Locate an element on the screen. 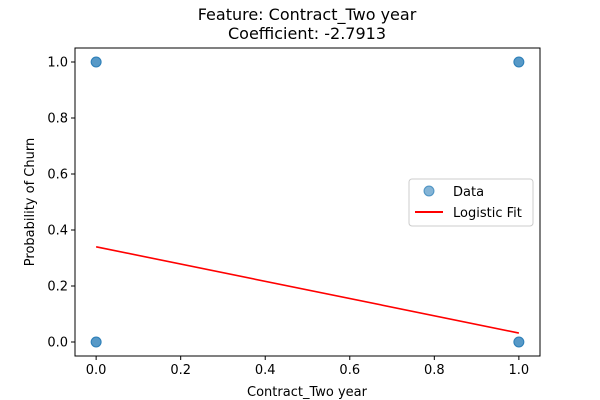 This screenshot has height=400, width=600. x-axis-label: Contract_Two year is located at coordinates (307, 392).